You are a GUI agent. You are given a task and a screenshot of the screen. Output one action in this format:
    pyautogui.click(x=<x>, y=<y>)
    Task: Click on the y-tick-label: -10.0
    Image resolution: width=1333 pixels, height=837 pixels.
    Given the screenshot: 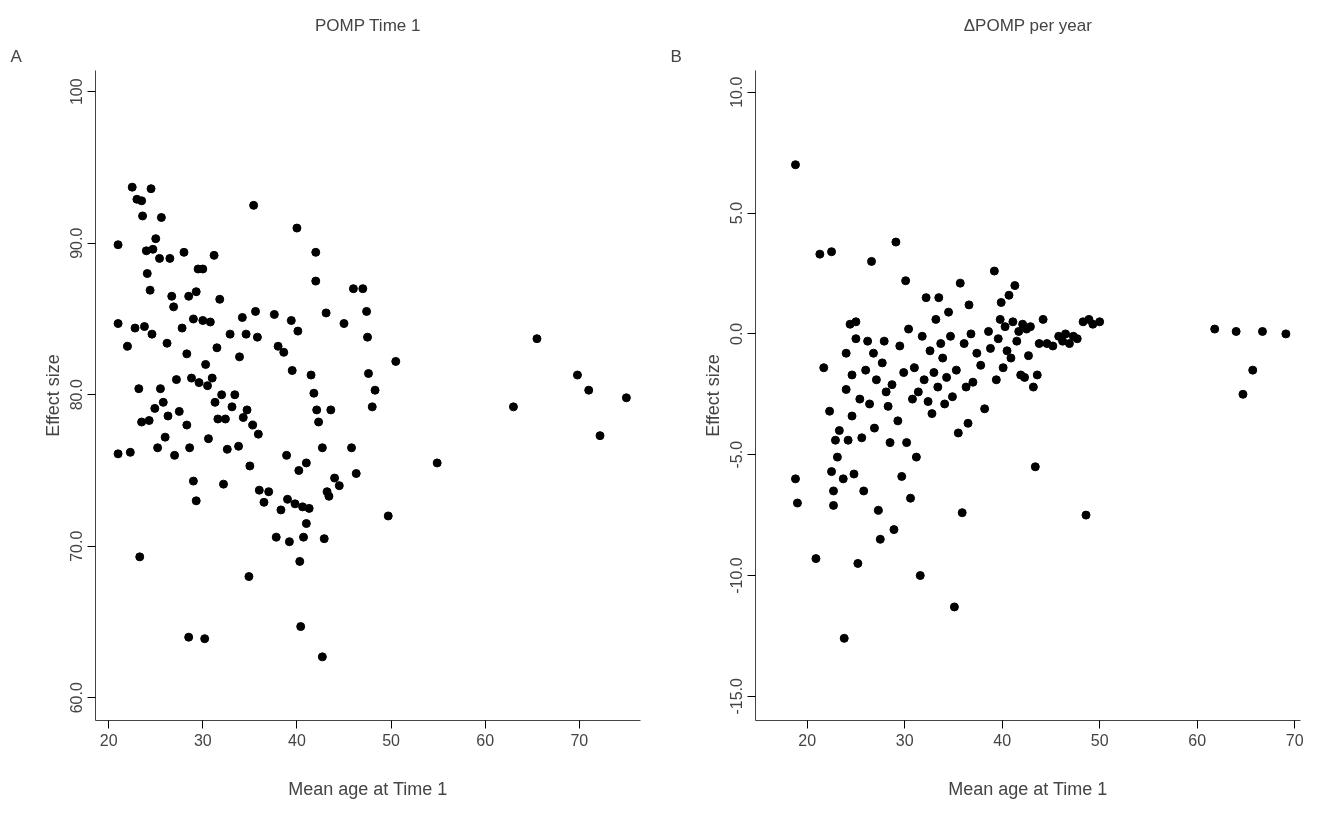 What is the action you would take?
    pyautogui.click(x=737, y=575)
    